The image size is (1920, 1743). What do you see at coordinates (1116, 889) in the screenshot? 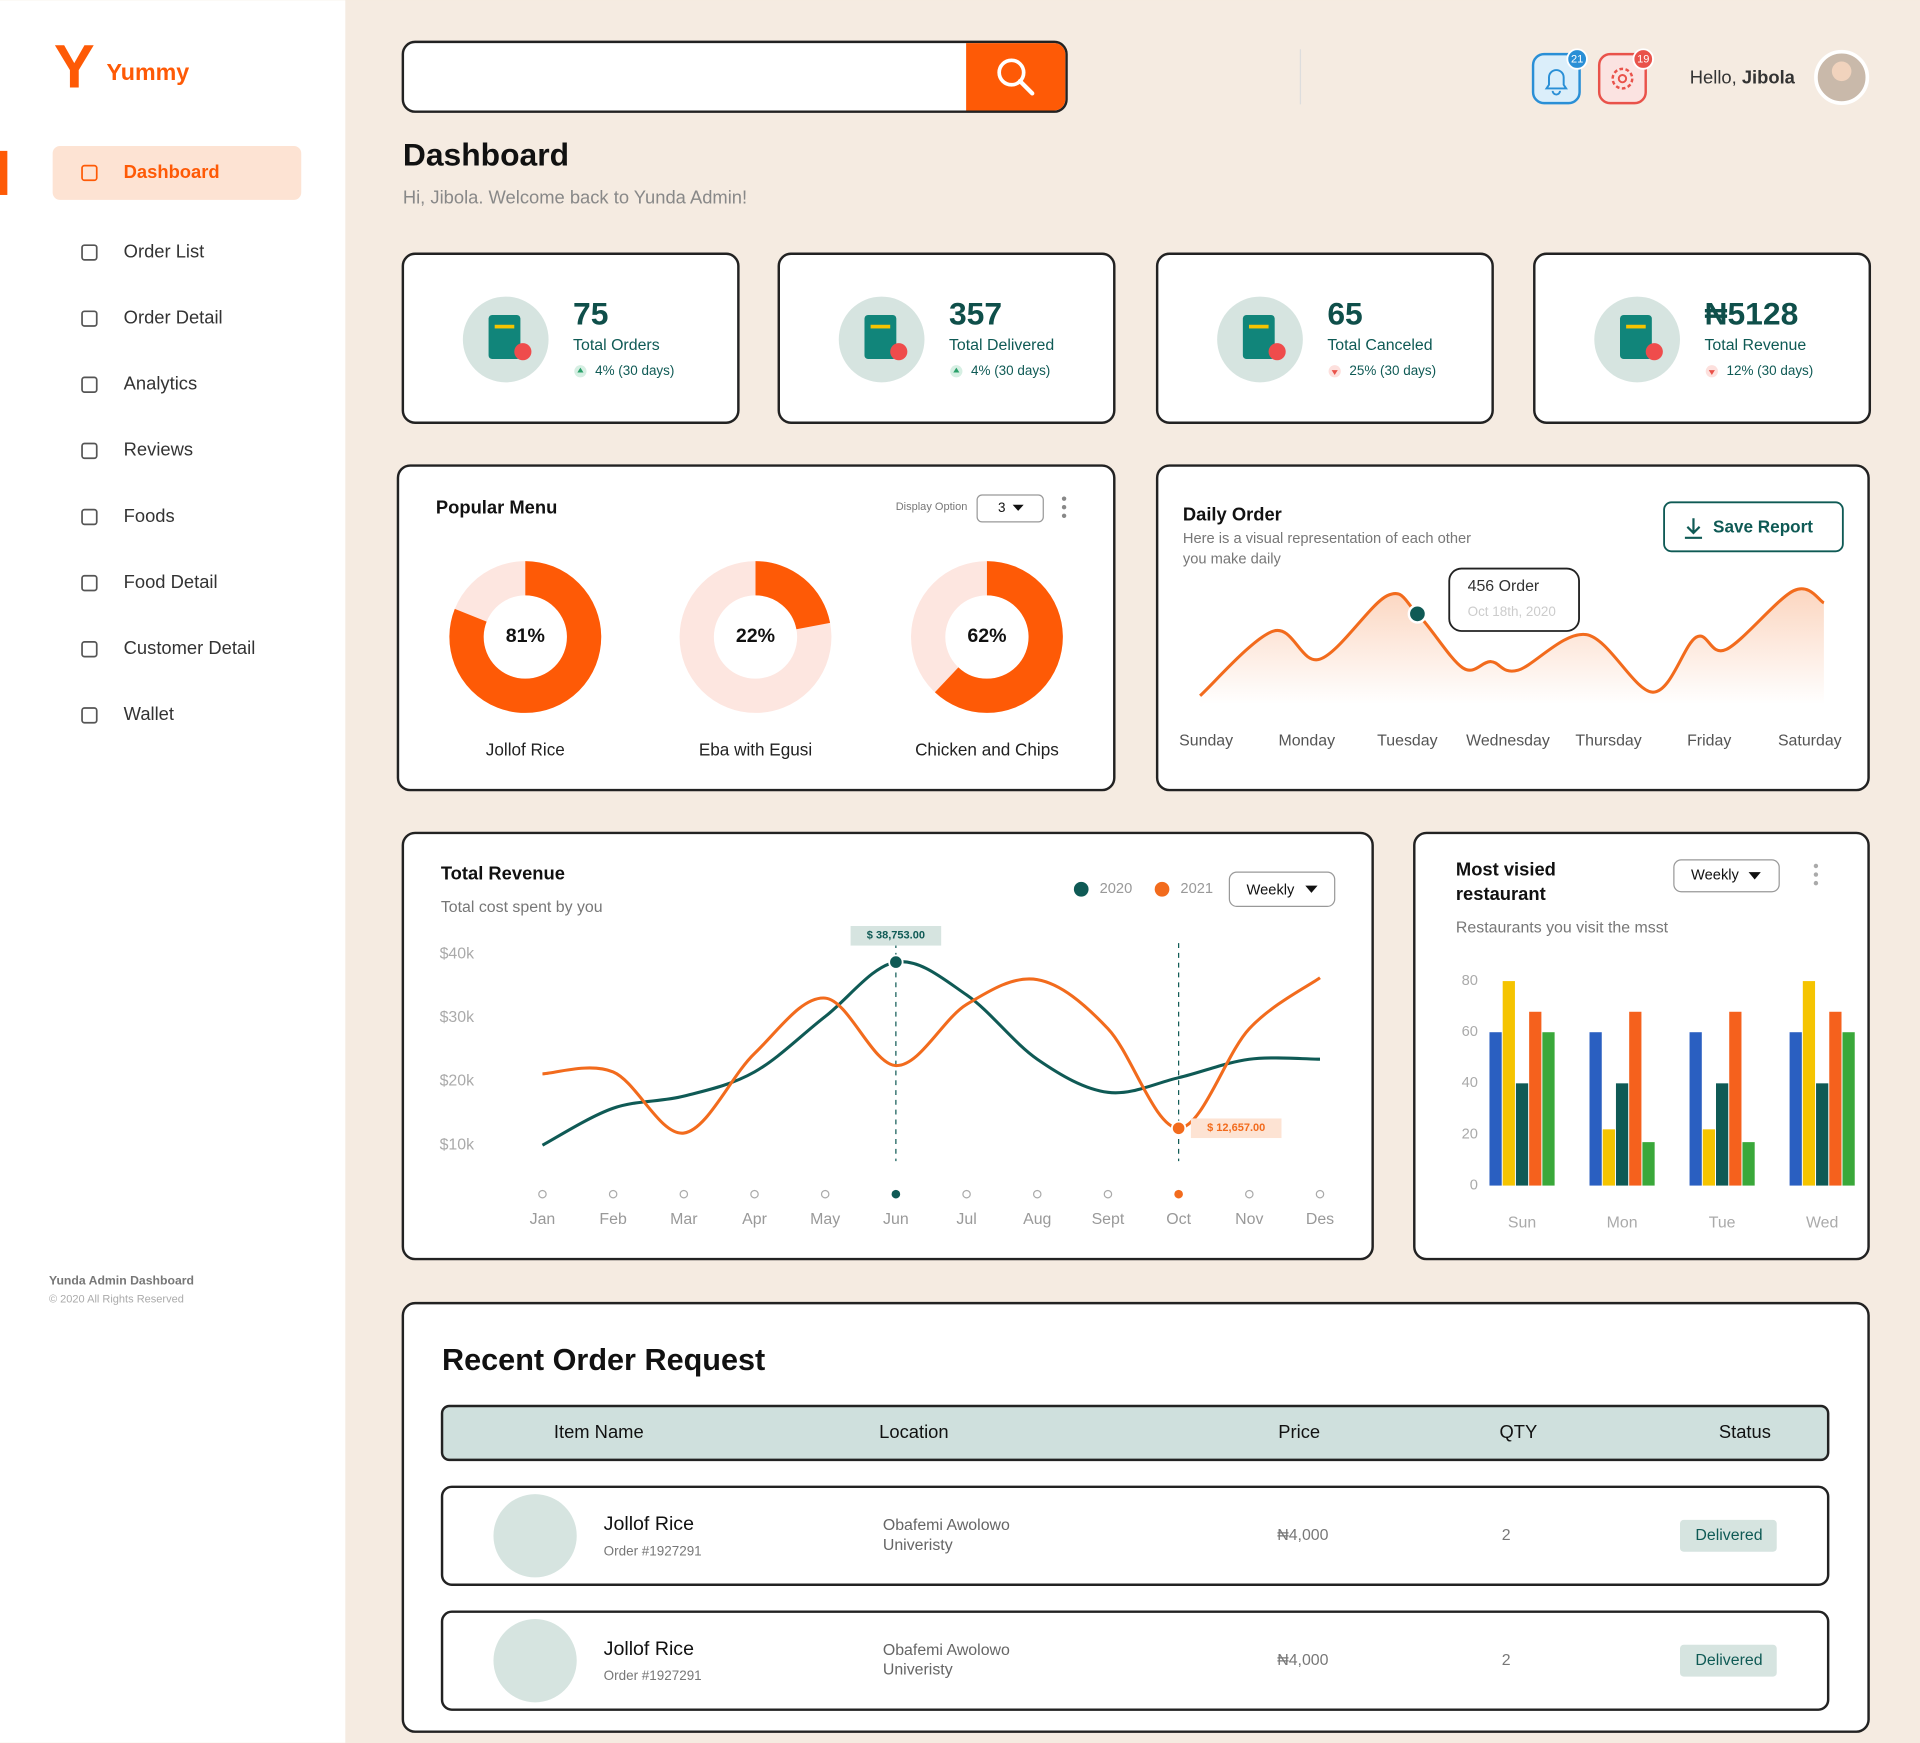
I see `legend-label: 2020` at bounding box center [1116, 889].